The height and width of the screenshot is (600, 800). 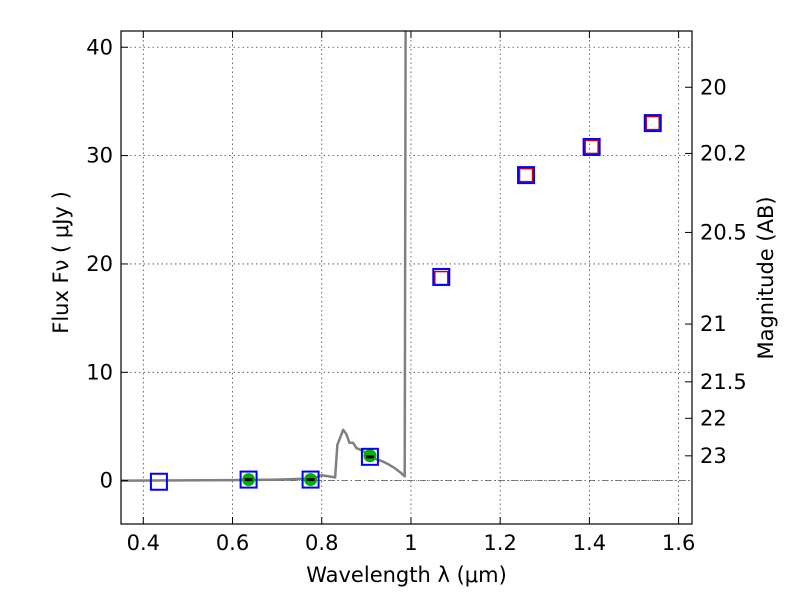 I want to click on x-axis-label: Wavelength λ (μm), so click(x=406, y=575).